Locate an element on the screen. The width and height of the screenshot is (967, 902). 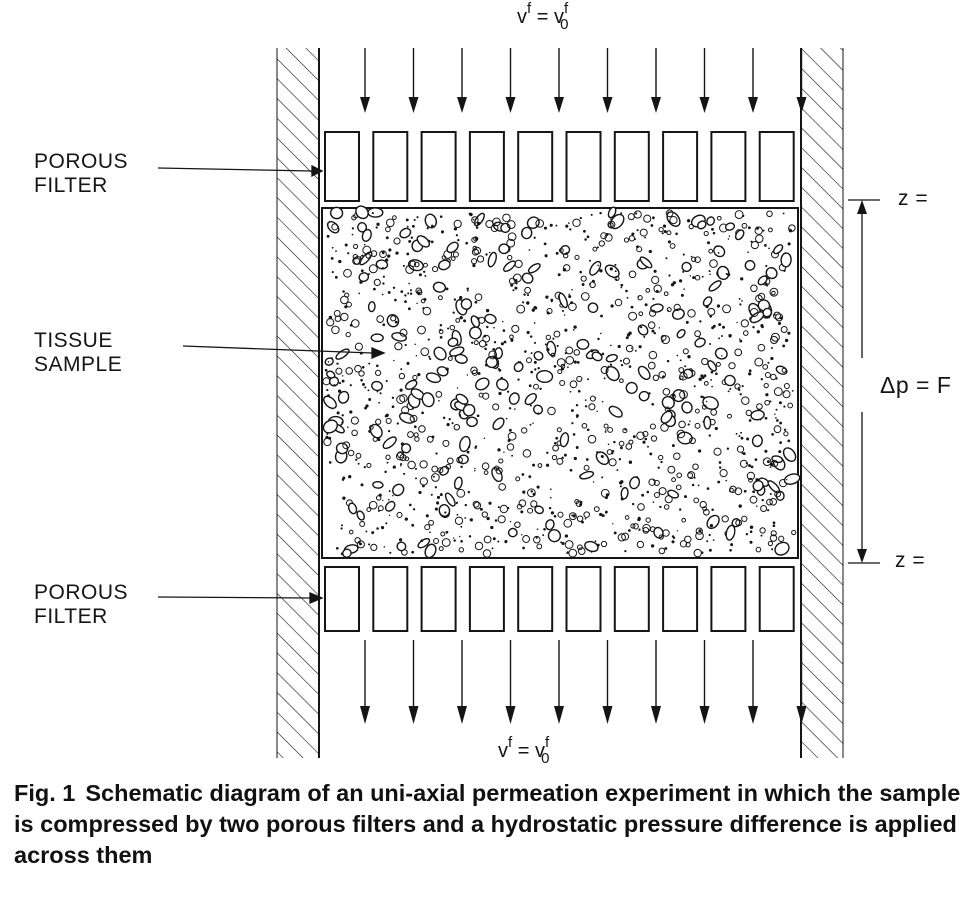
top-velocity-label: vf = vf0 is located at coordinates (542, 16).